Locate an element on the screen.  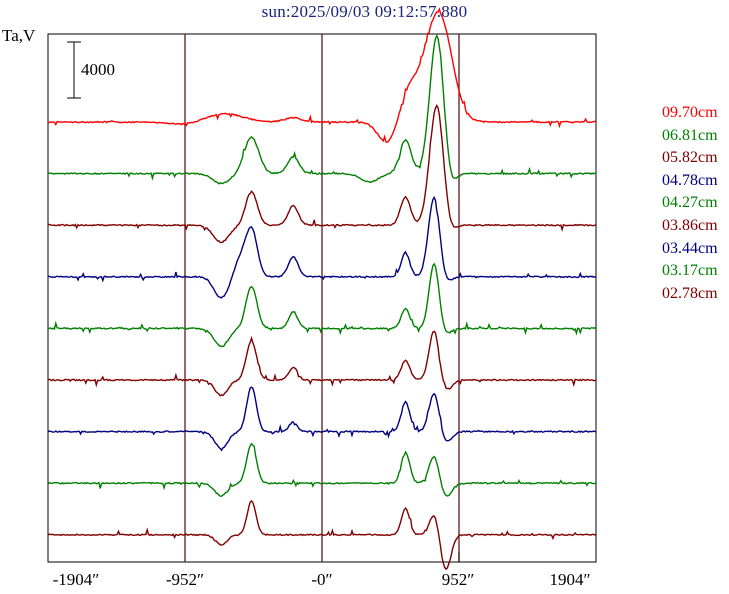
scale-bar-label: 4000 is located at coordinates (98, 69).